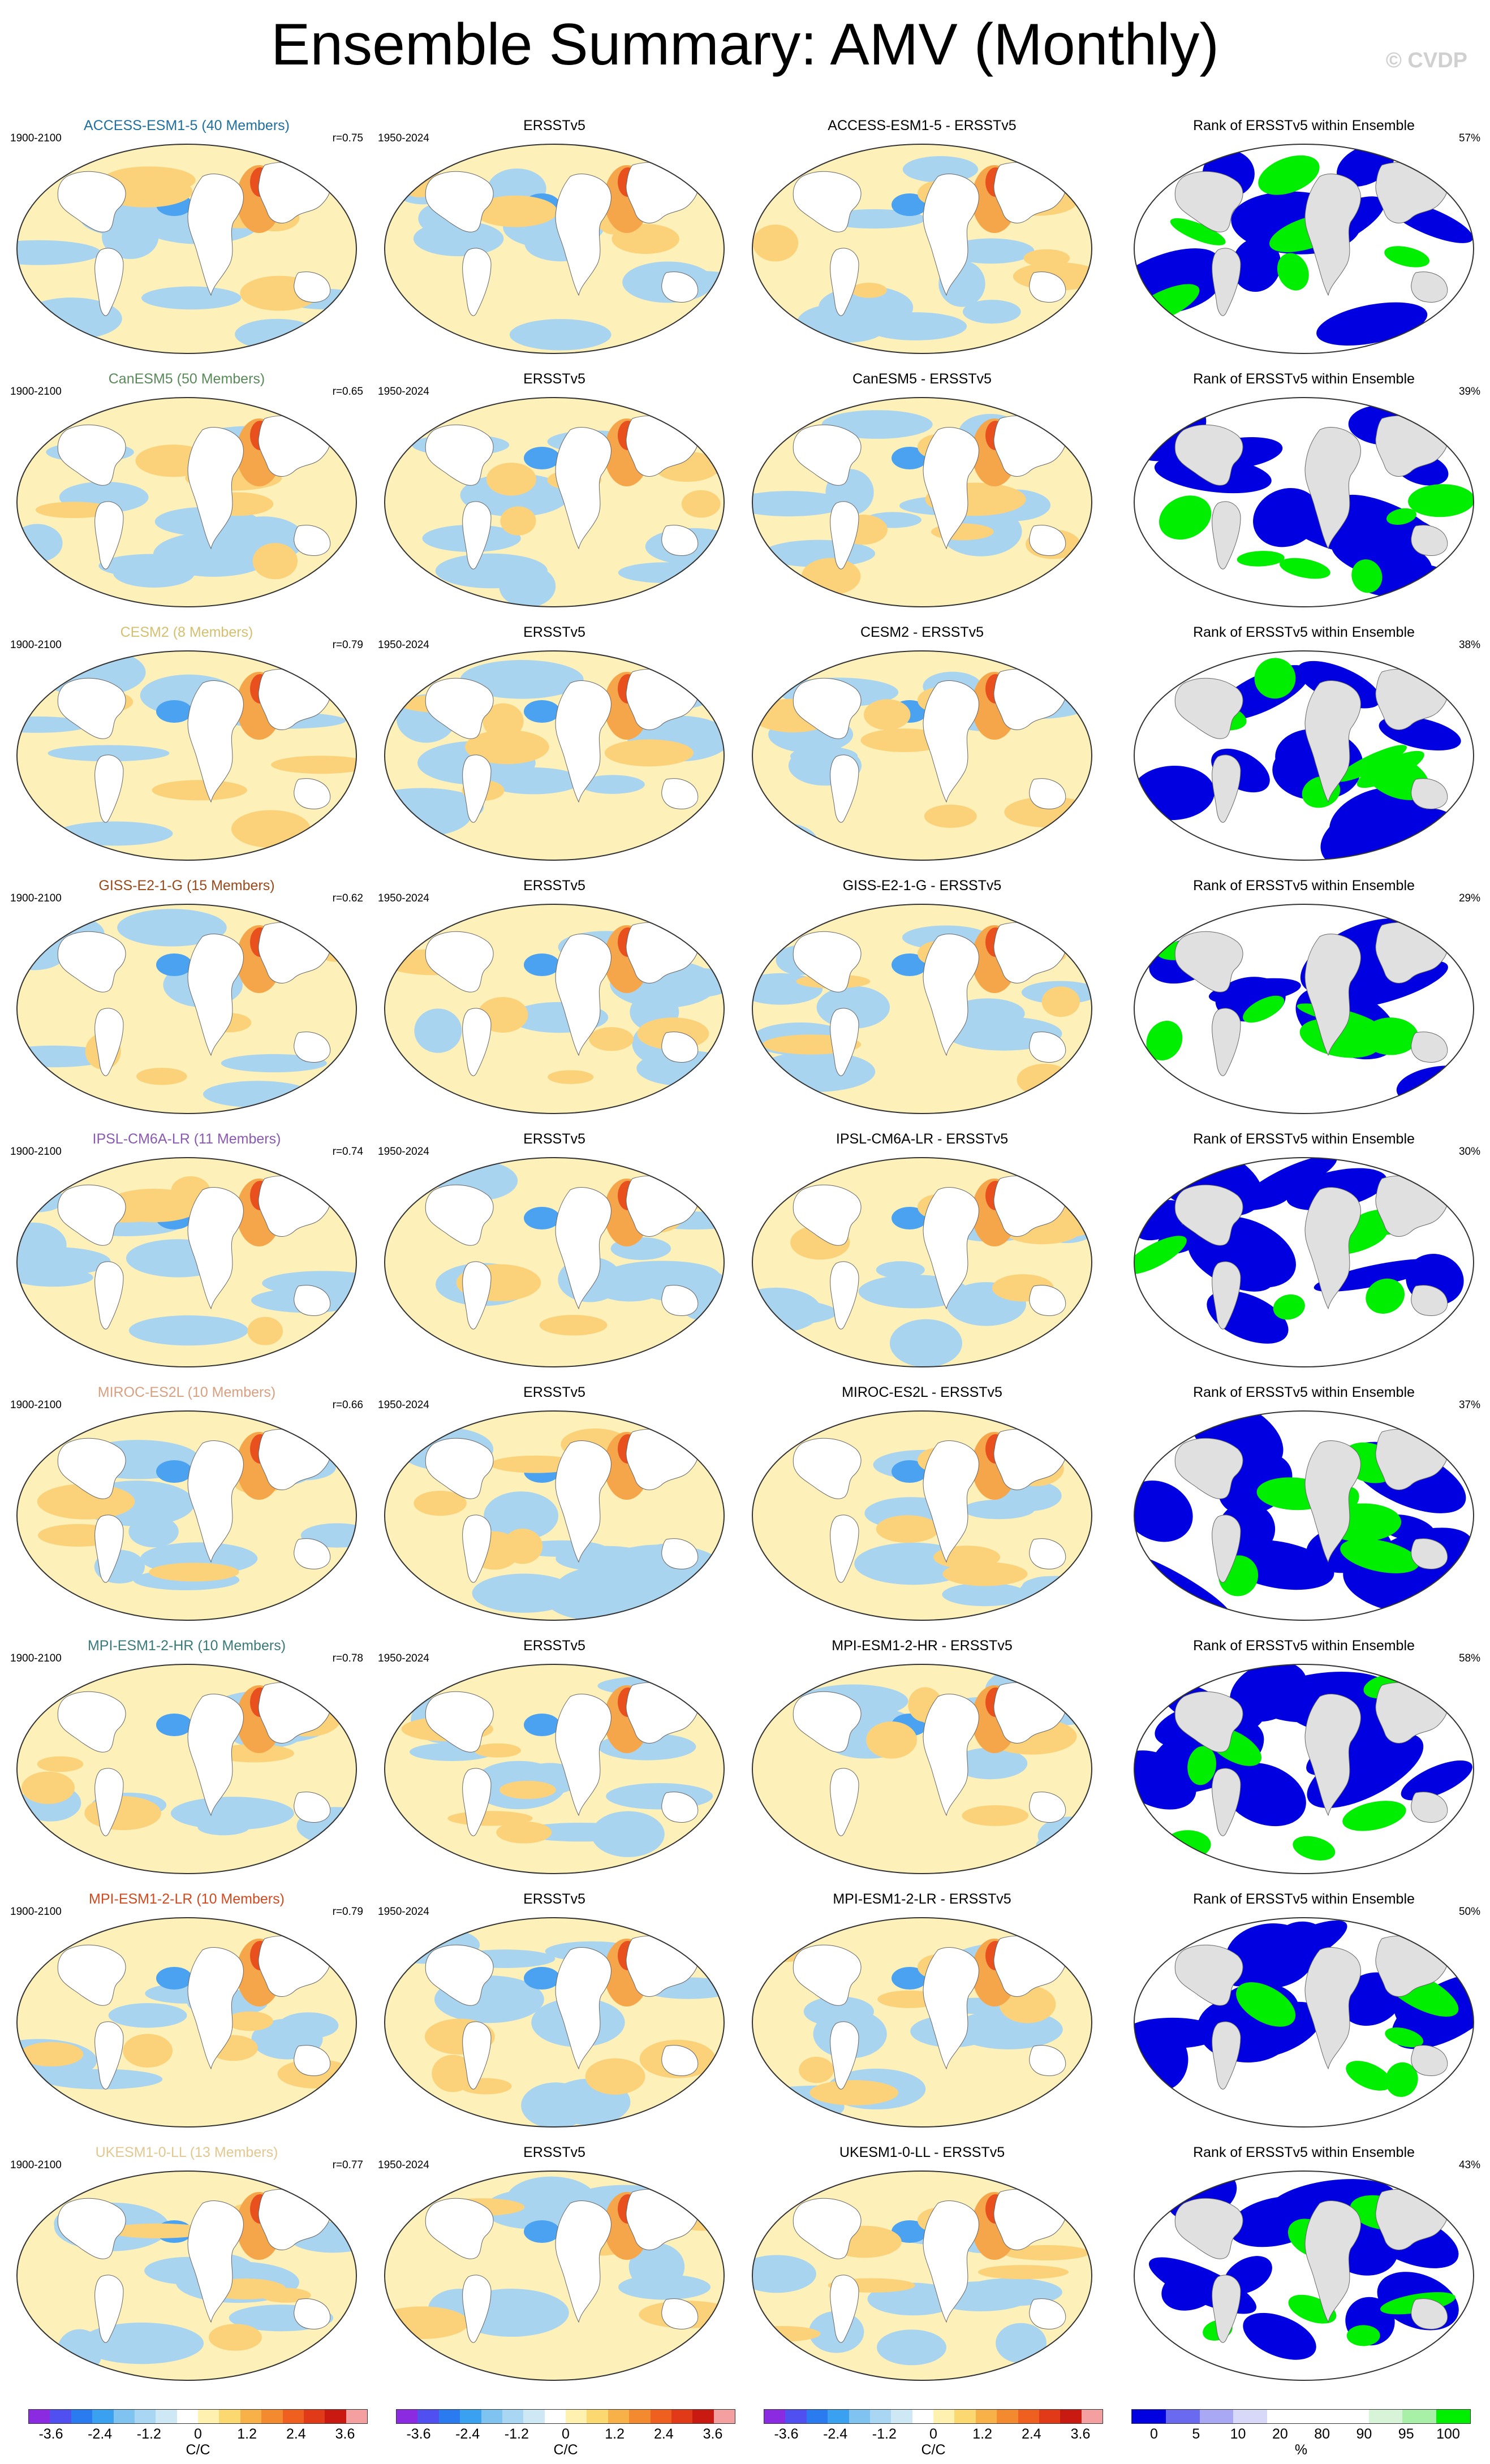 The width and height of the screenshot is (1490, 2464). What do you see at coordinates (347, 898) in the screenshot?
I see `pattern-correlation: r=0.62` at bounding box center [347, 898].